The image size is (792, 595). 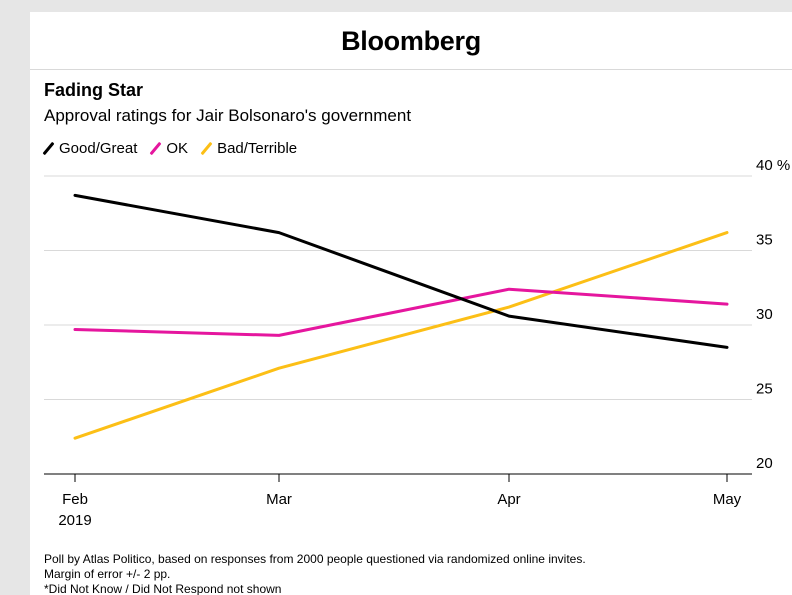 I want to click on chart-title: Fading Star, so click(x=94, y=90).